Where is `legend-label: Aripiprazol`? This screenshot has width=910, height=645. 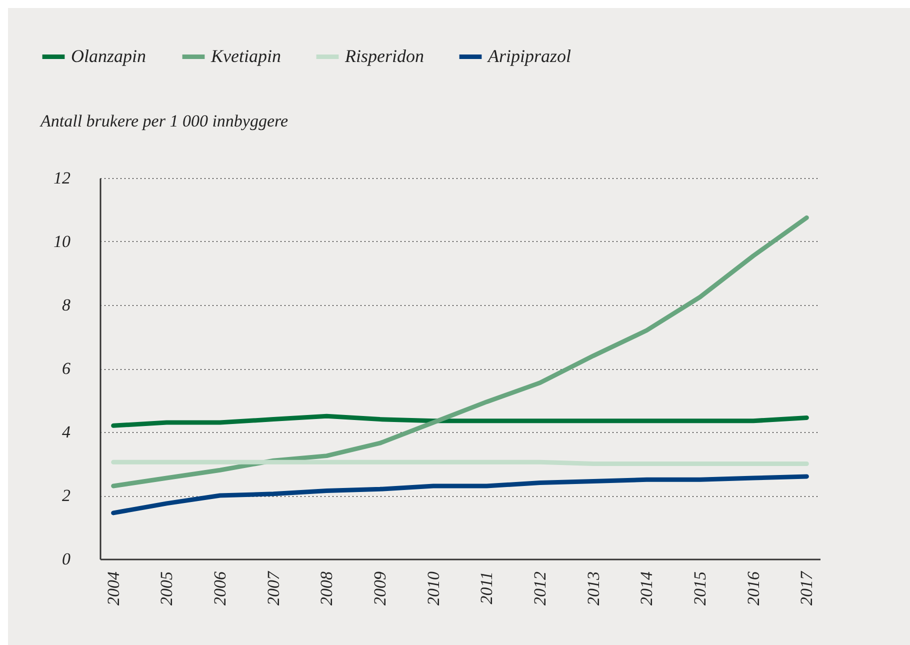 legend-label: Aripiprazol is located at coordinates (529, 56).